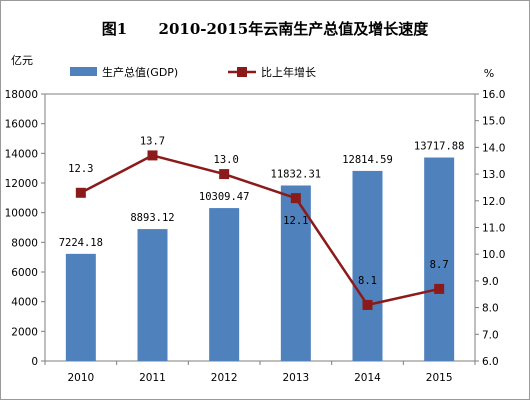 Image resolution: width=530 pixels, height=400 pixels. Describe the element at coordinates (21, 214) in the screenshot. I see `left-axis-tick-label: 10000` at that location.